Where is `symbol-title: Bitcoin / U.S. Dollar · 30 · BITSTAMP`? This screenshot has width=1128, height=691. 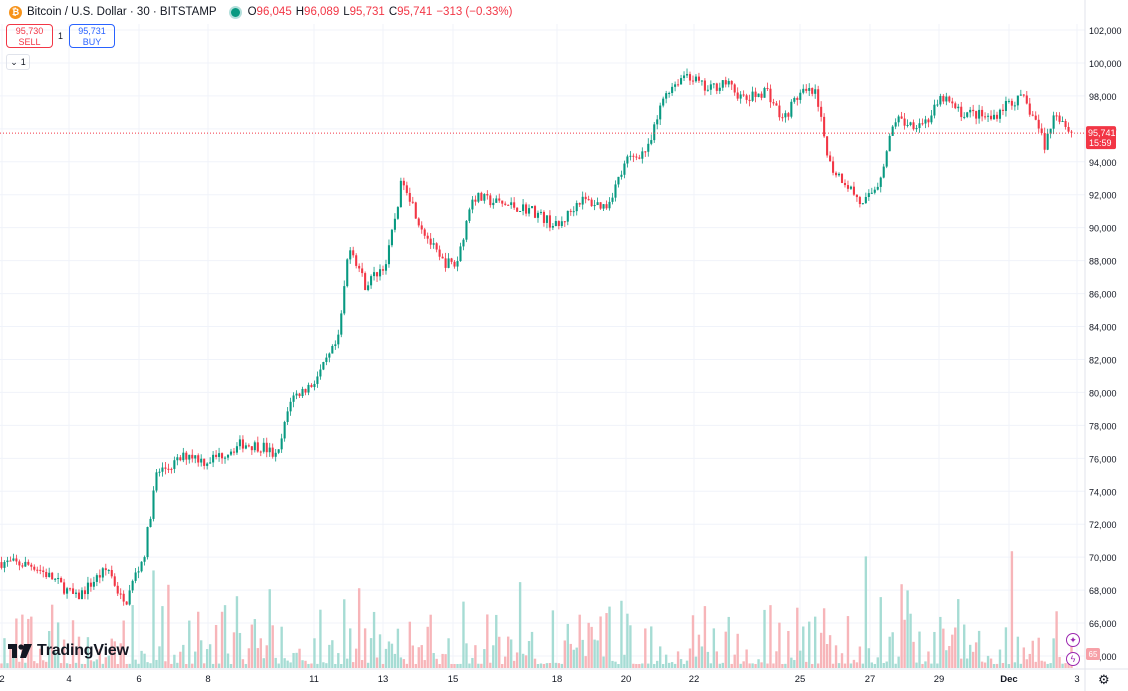 symbol-title: Bitcoin / U.S. Dollar · 30 · BITSTAMP is located at coordinates (122, 12).